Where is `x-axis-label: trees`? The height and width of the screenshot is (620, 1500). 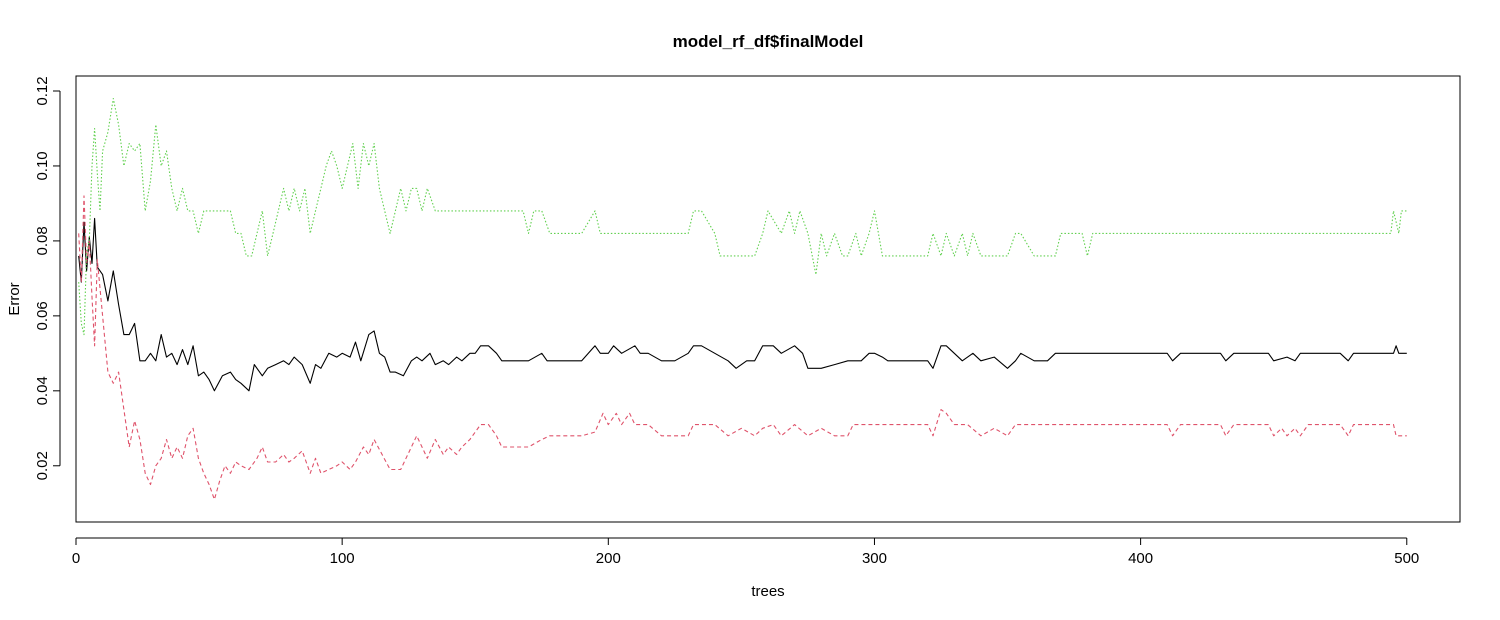
x-axis-label: trees is located at coordinates (767, 591).